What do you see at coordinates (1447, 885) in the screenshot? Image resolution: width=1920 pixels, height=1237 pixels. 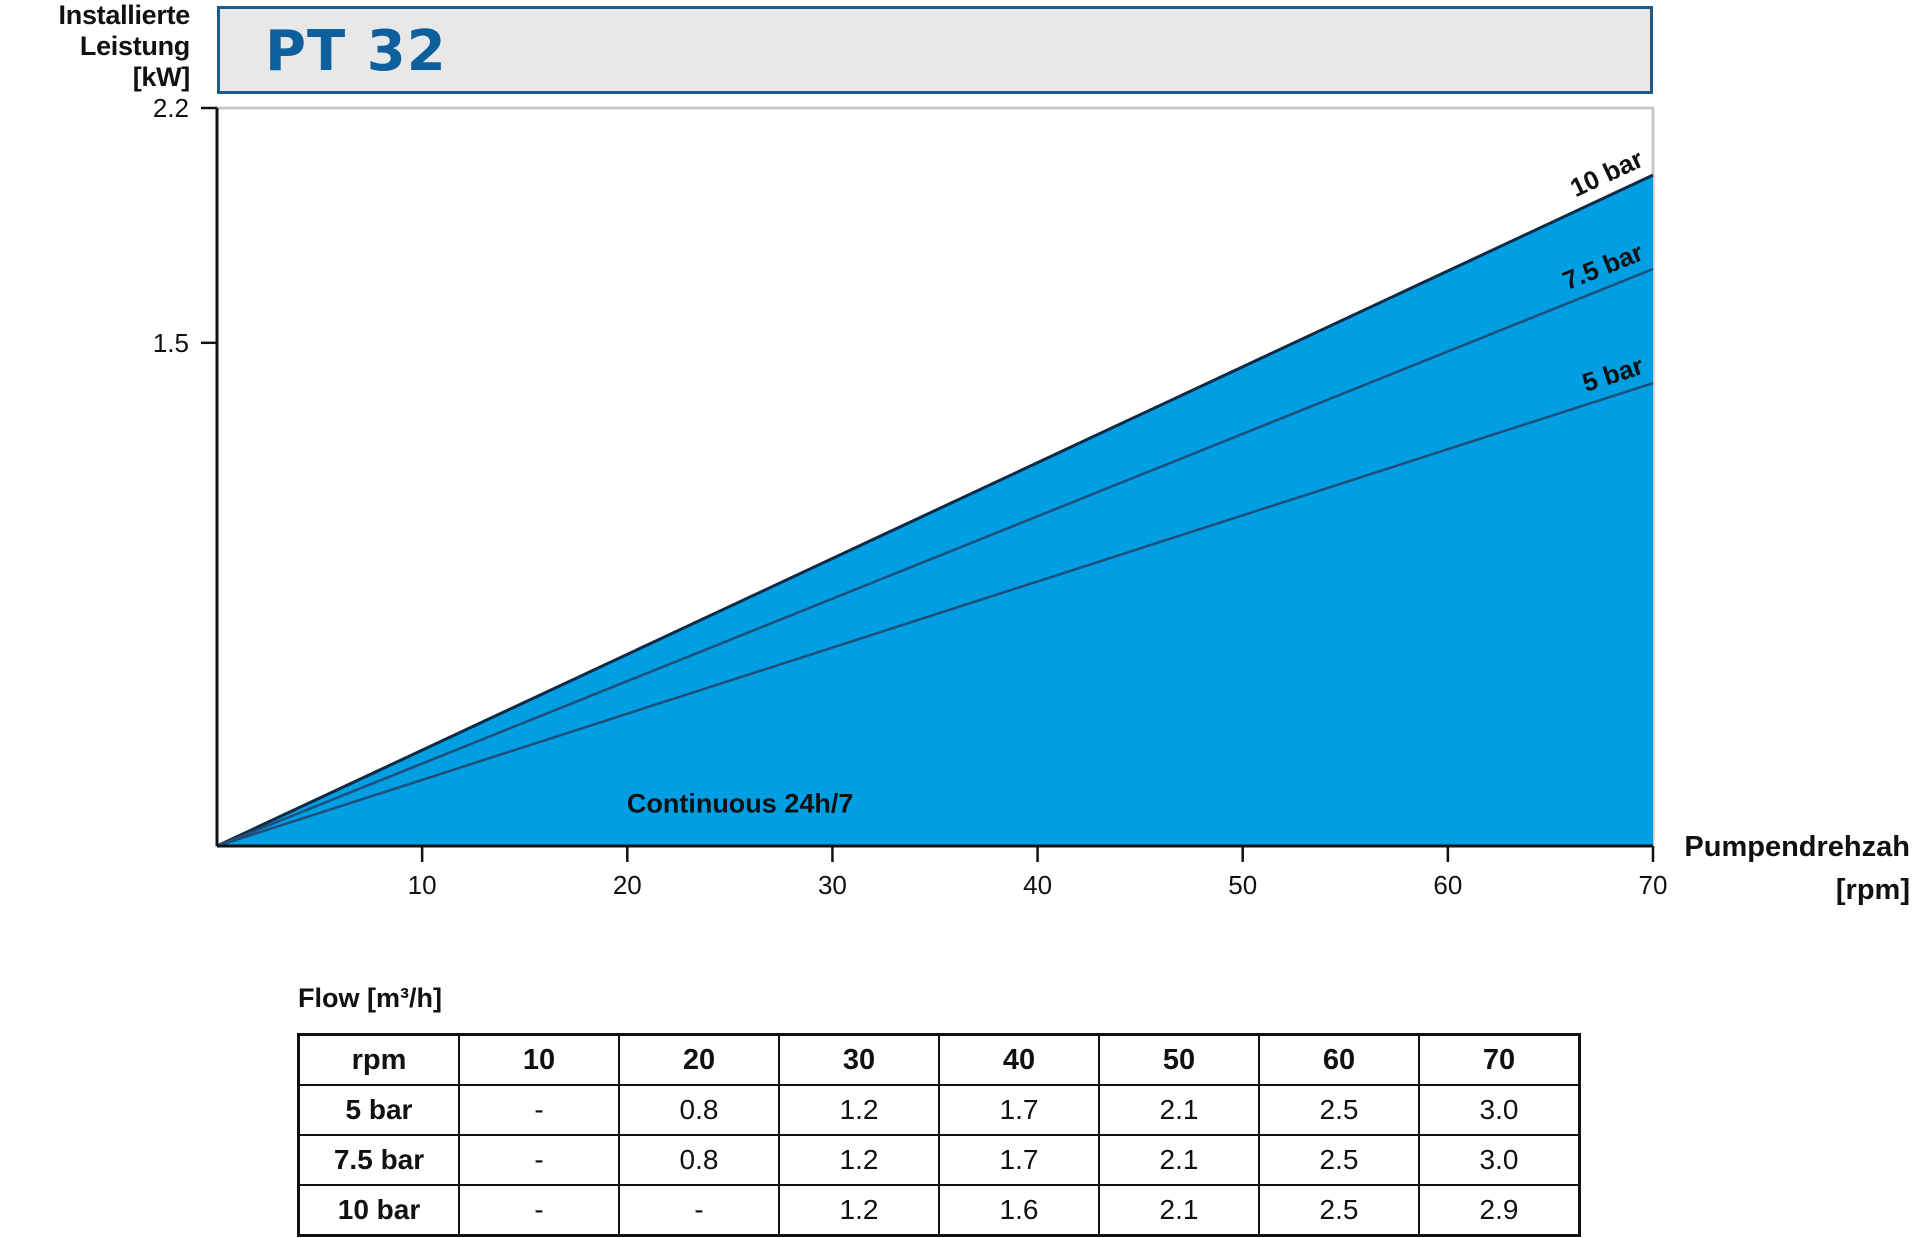 I see `x-tick-label: 60` at bounding box center [1447, 885].